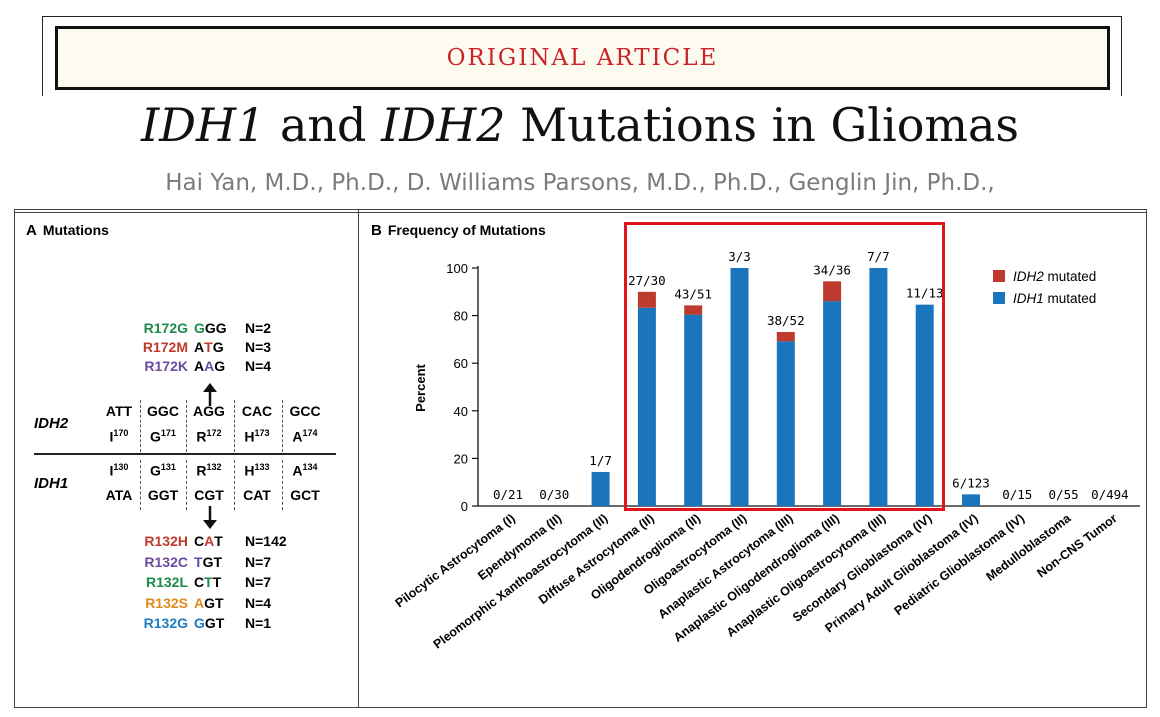 The height and width of the screenshot is (717, 1160). Describe the element at coordinates (166, 366) in the screenshot. I see `mutation-name: R172K` at that location.